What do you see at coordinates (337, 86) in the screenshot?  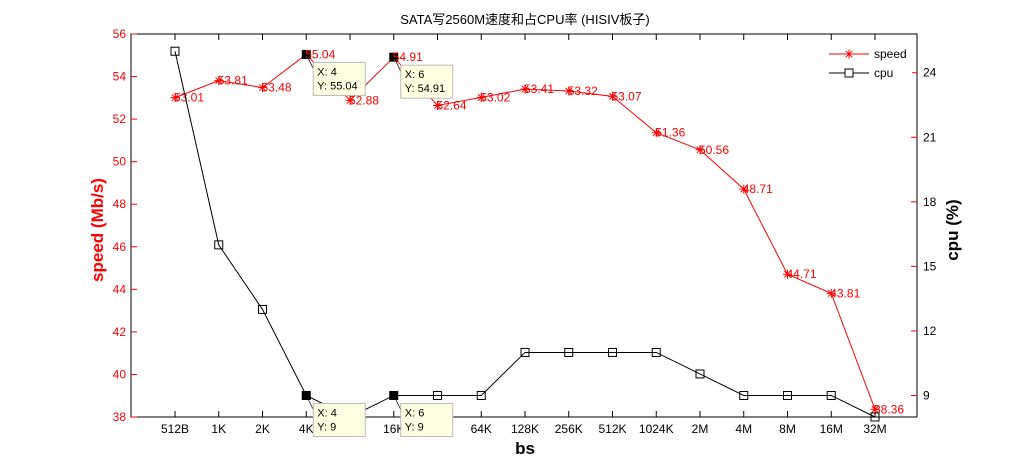 I see `datatip-y-text: Y: 55.04` at bounding box center [337, 86].